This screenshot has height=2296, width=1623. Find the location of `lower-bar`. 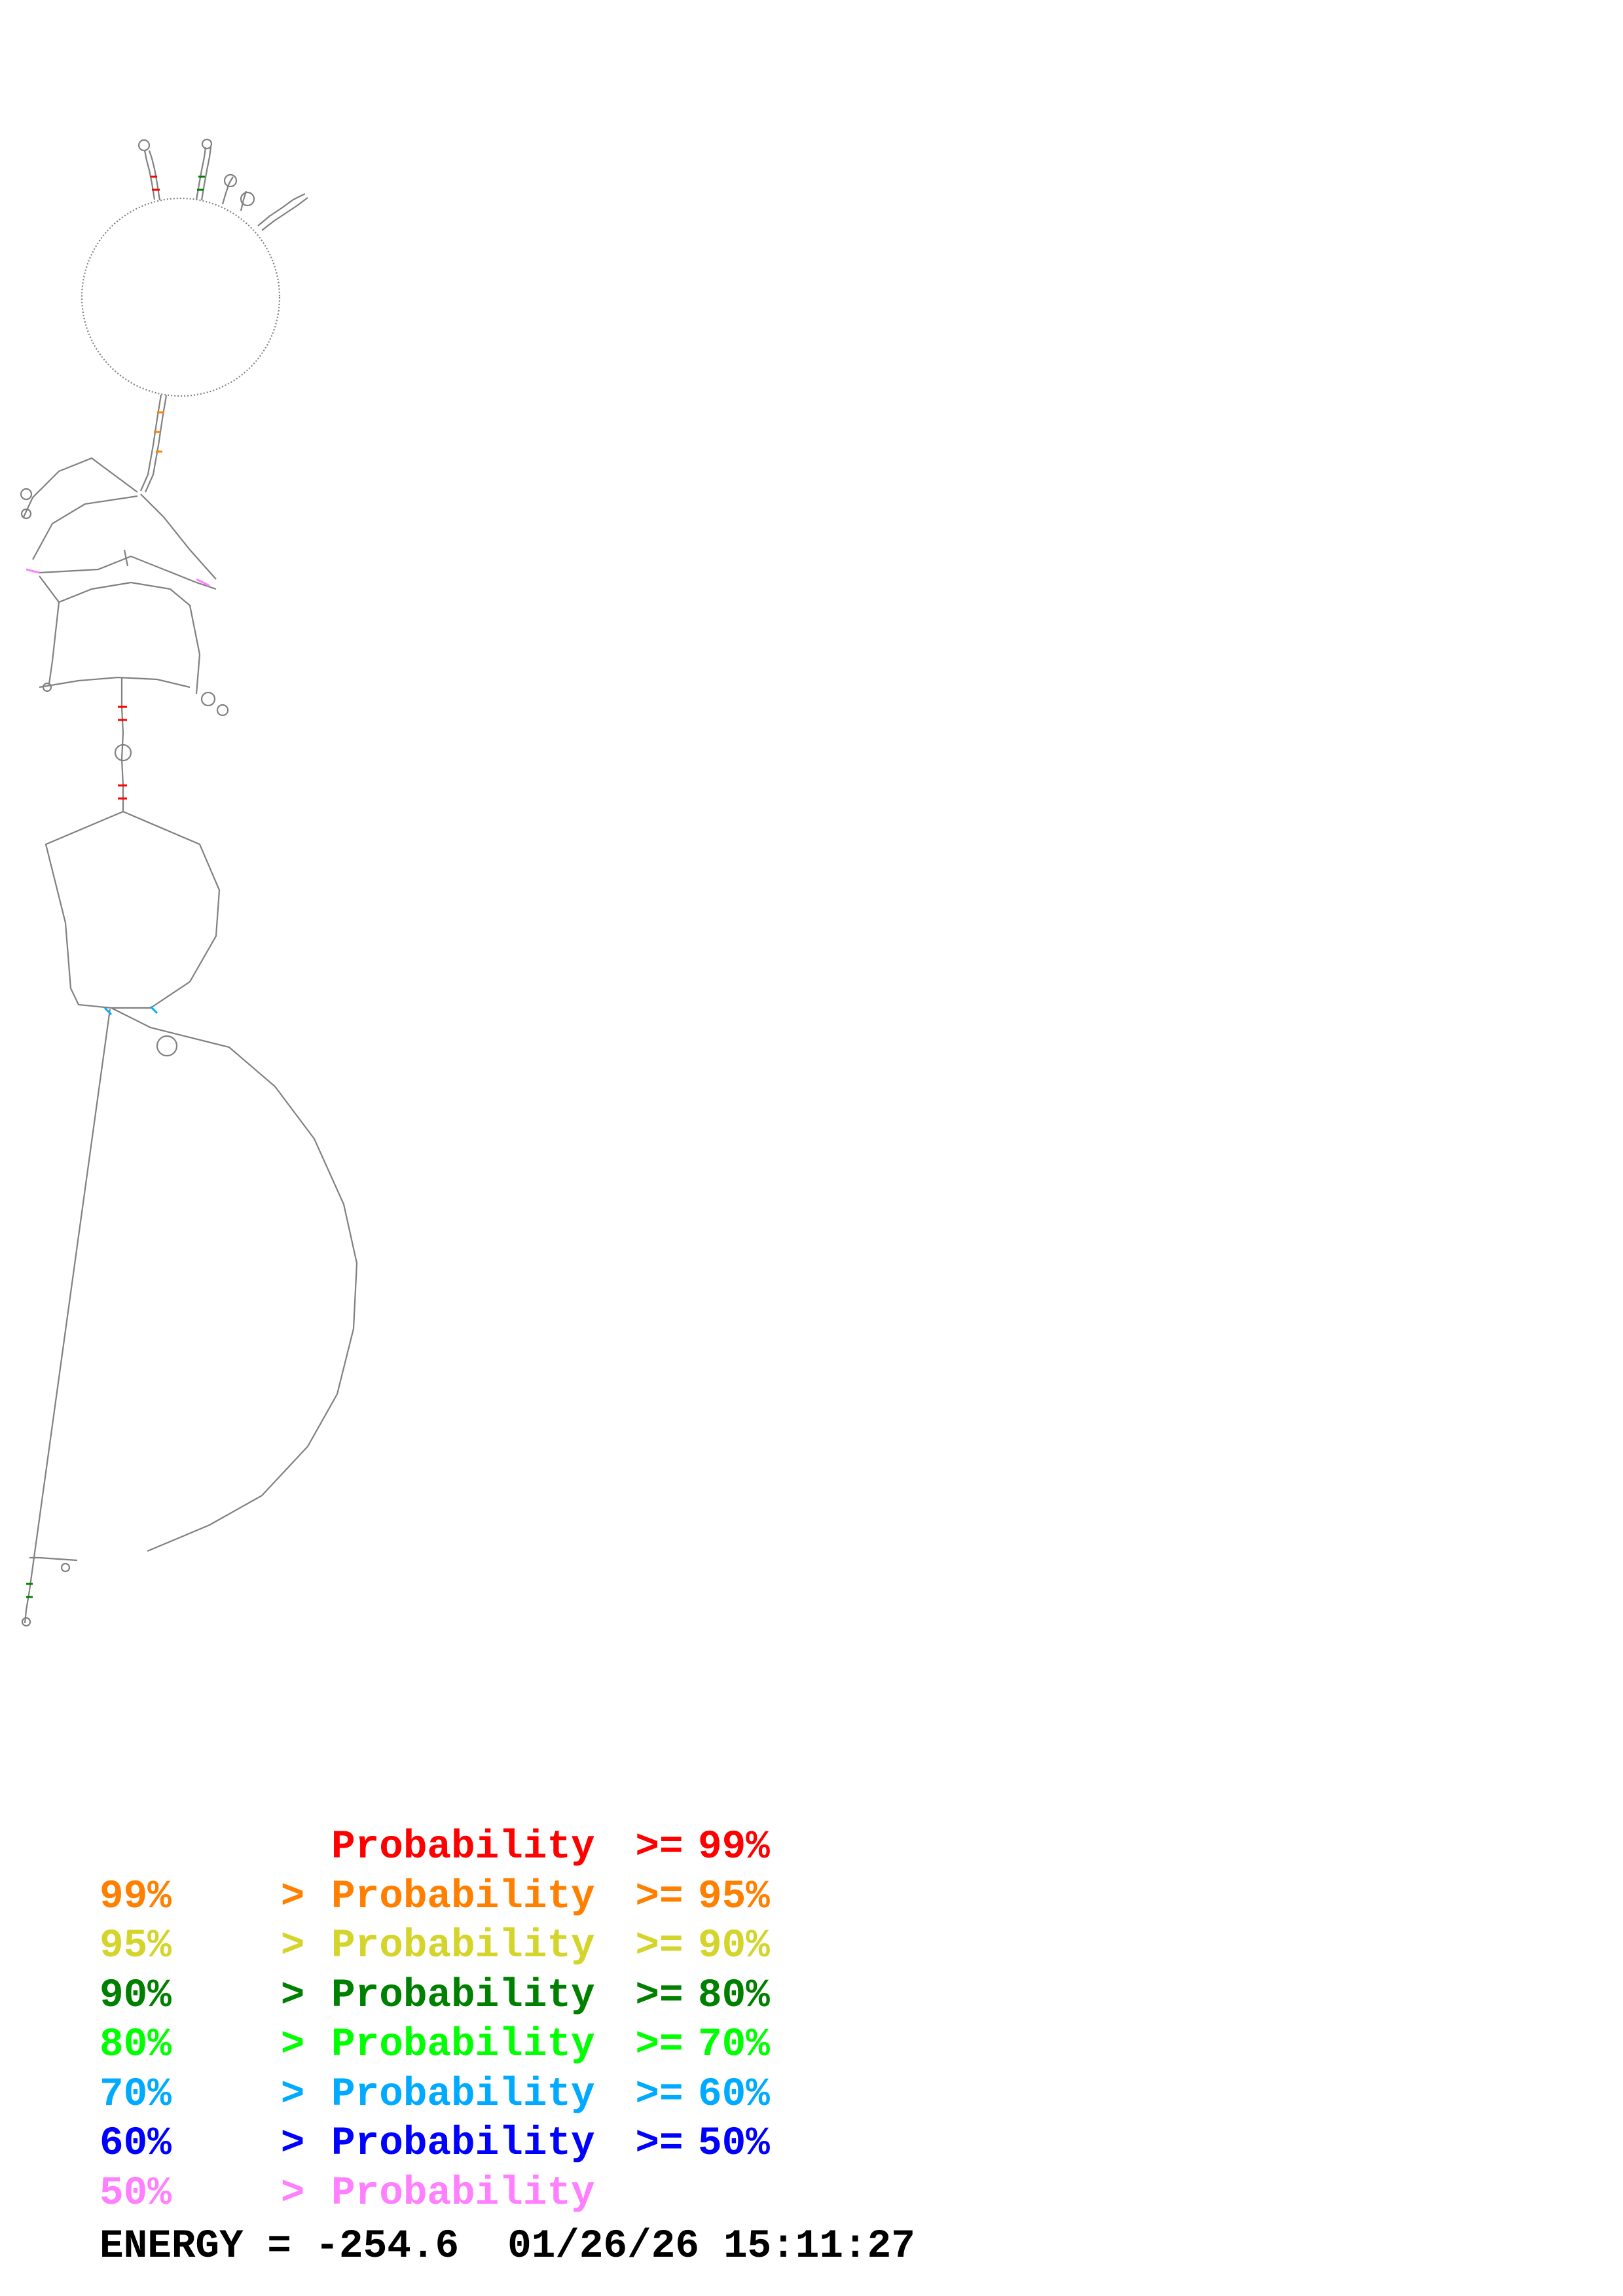

lower-bar is located at coordinates (115, 682).